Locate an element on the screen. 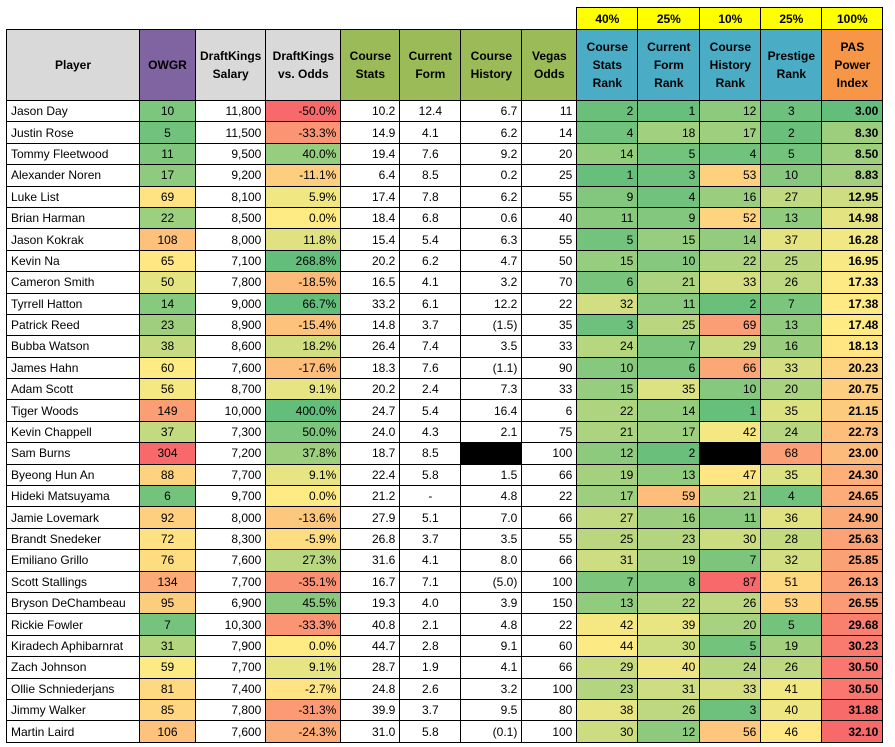 Image resolution: width=895 pixels, height=747 pixels. cell-player: Luke List is located at coordinates (73, 196).